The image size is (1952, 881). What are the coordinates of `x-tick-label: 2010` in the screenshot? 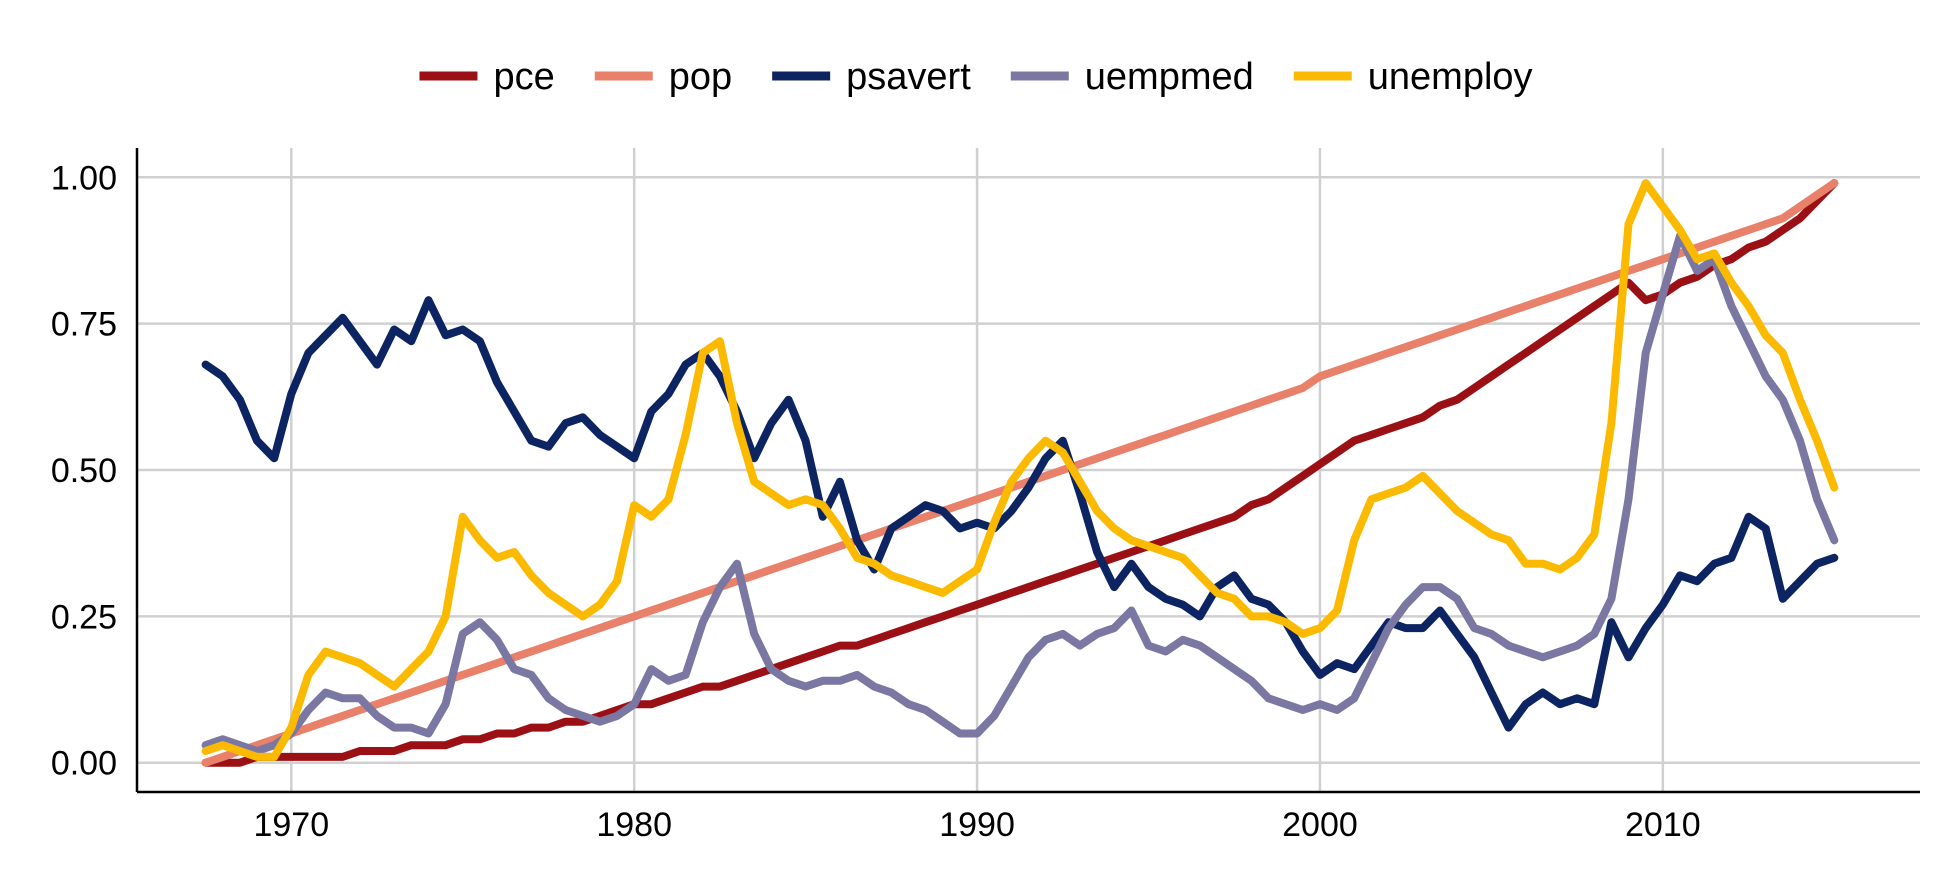 It's located at (1663, 825).